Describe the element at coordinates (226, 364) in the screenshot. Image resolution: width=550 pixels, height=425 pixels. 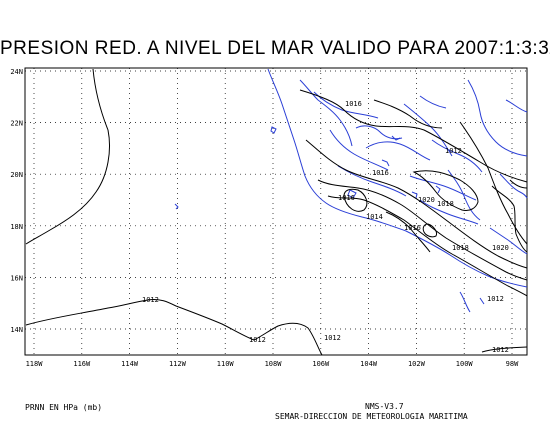
I see `lon-tick-label: 110W` at that location.